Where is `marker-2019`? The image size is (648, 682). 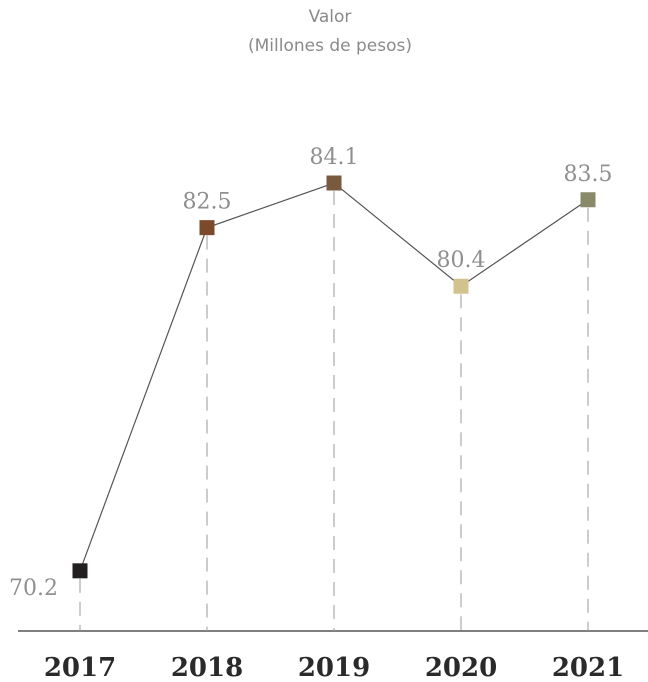 marker-2019 is located at coordinates (334, 183).